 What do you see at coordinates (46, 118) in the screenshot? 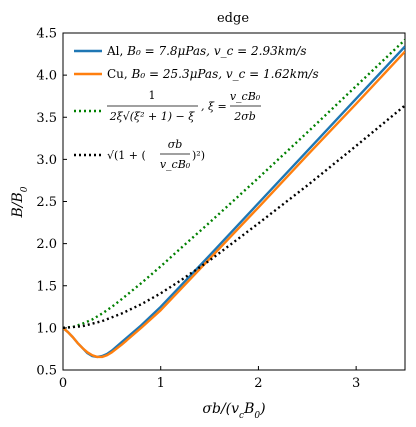
I see `y-tick-label: 3.5` at bounding box center [46, 118].